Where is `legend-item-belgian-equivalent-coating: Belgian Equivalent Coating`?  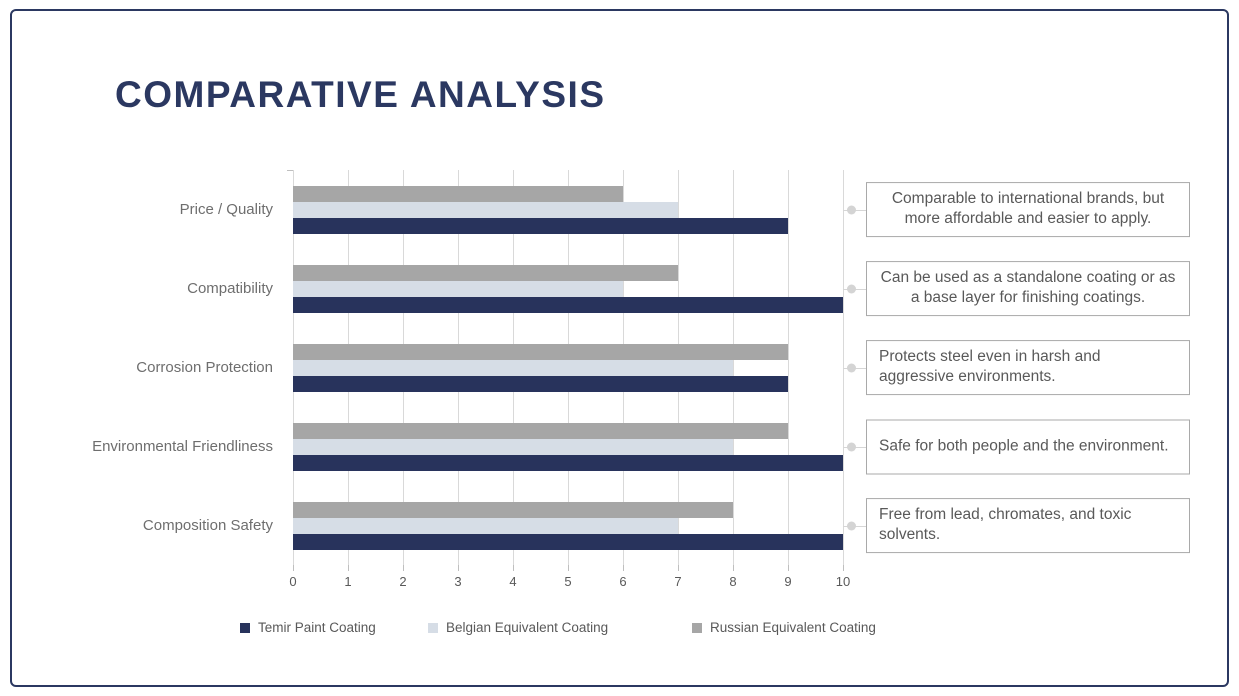 legend-item-belgian-equivalent-coating: Belgian Equivalent Coating is located at coordinates (518, 627).